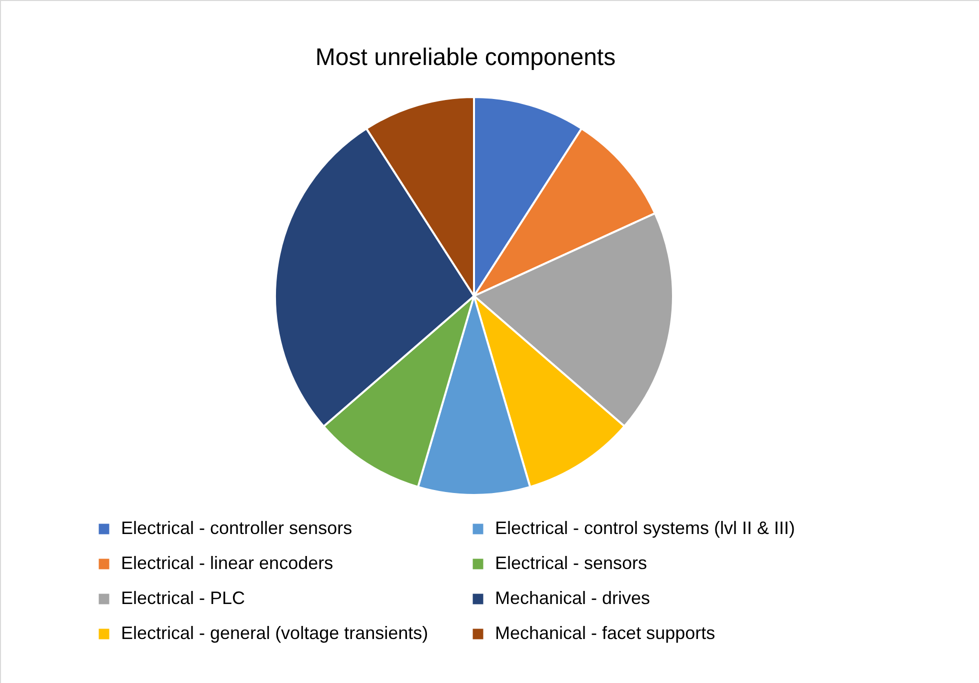  What do you see at coordinates (183, 598) in the screenshot?
I see `legend-label: Electrical - PLC` at bounding box center [183, 598].